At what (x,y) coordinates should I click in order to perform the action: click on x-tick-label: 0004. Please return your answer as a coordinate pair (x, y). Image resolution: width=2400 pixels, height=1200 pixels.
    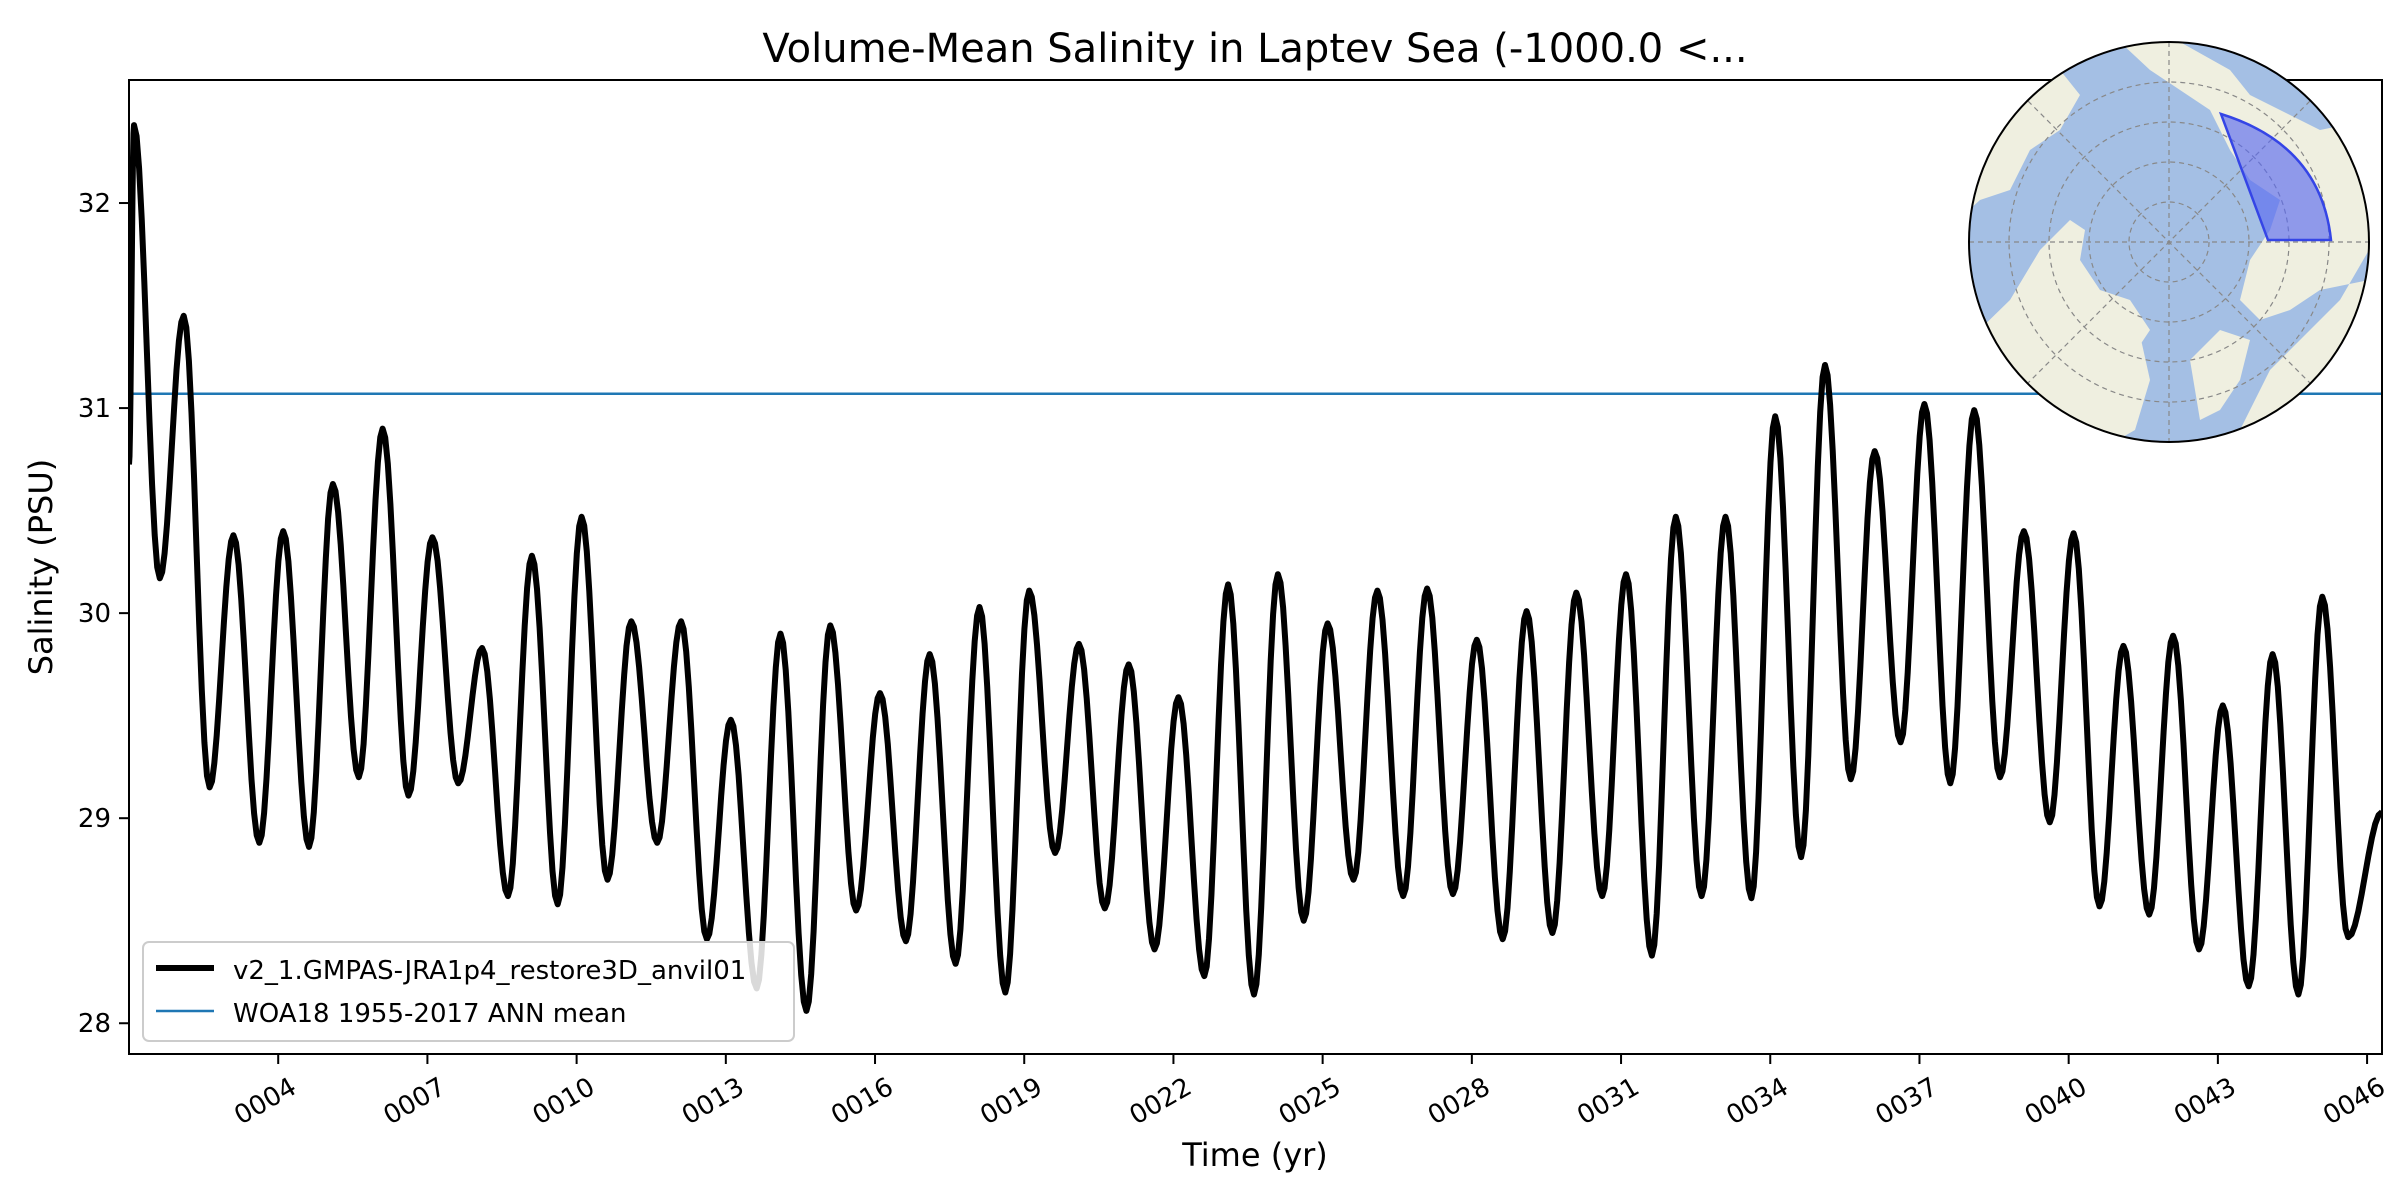
    Looking at the image, I should click on (265, 1101).